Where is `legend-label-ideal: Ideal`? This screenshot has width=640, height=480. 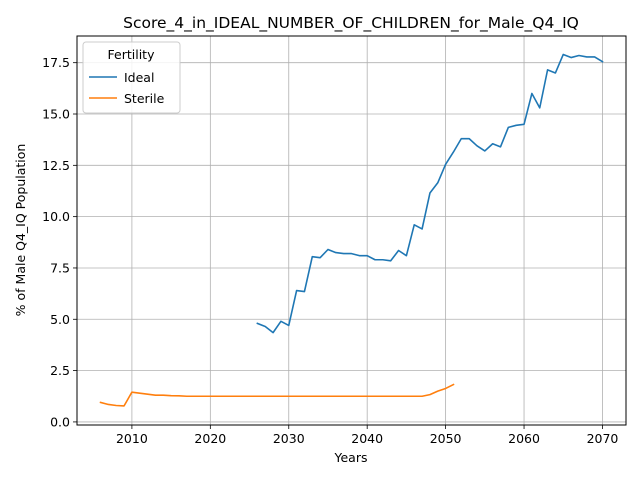
legend-label-ideal: Ideal is located at coordinates (139, 77).